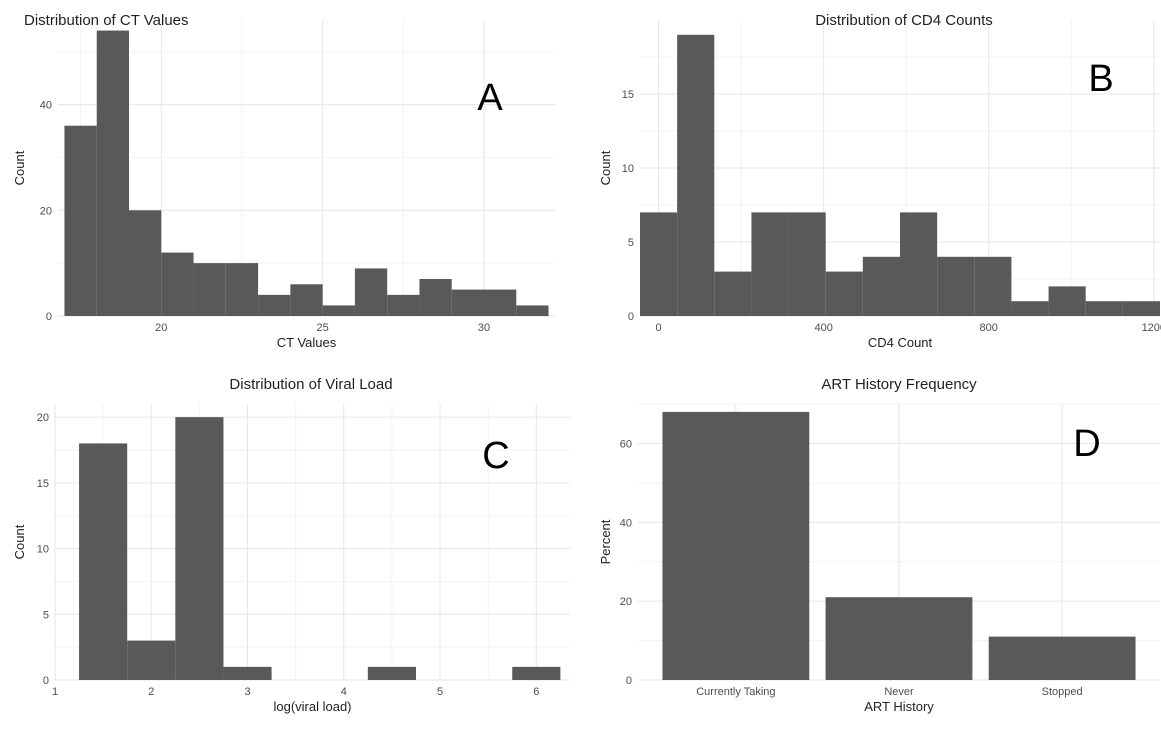 The height and width of the screenshot is (729, 1161). I want to click on x-tick-label: 2, so click(151, 692).